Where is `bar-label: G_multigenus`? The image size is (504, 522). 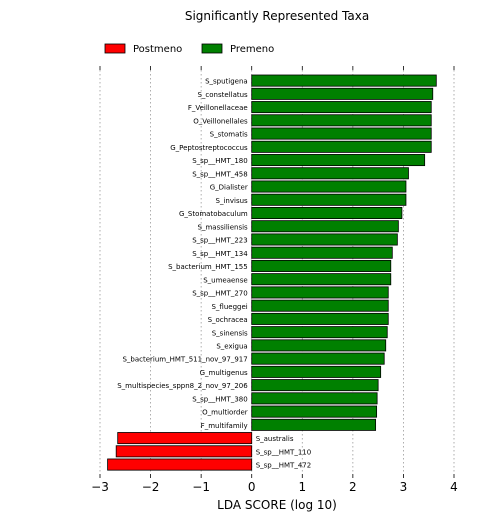 bar-label: G_multigenus is located at coordinates (224, 373).